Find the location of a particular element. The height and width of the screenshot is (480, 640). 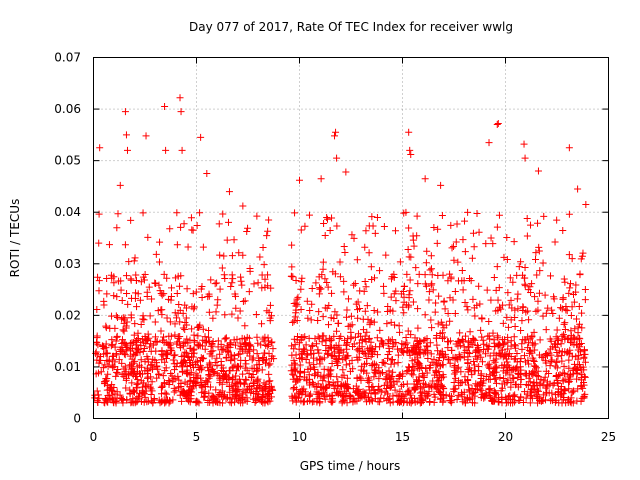

x-tick-label: 25 is located at coordinates (608, 437).